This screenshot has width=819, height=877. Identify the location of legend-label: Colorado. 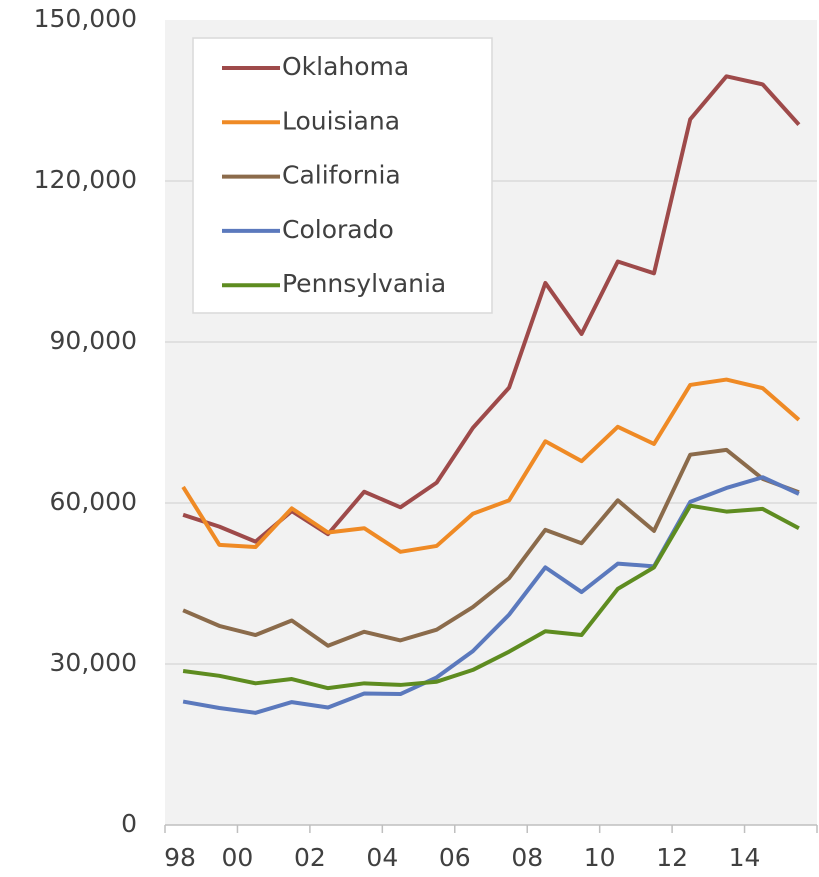
(338, 229).